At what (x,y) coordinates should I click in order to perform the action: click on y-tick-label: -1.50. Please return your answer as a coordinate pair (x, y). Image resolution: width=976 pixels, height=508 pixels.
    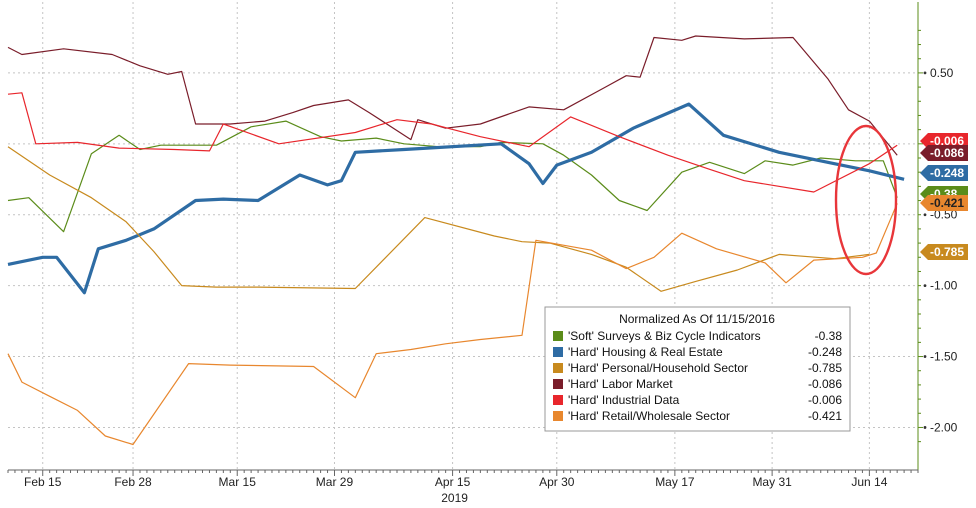
    Looking at the image, I should click on (944, 357).